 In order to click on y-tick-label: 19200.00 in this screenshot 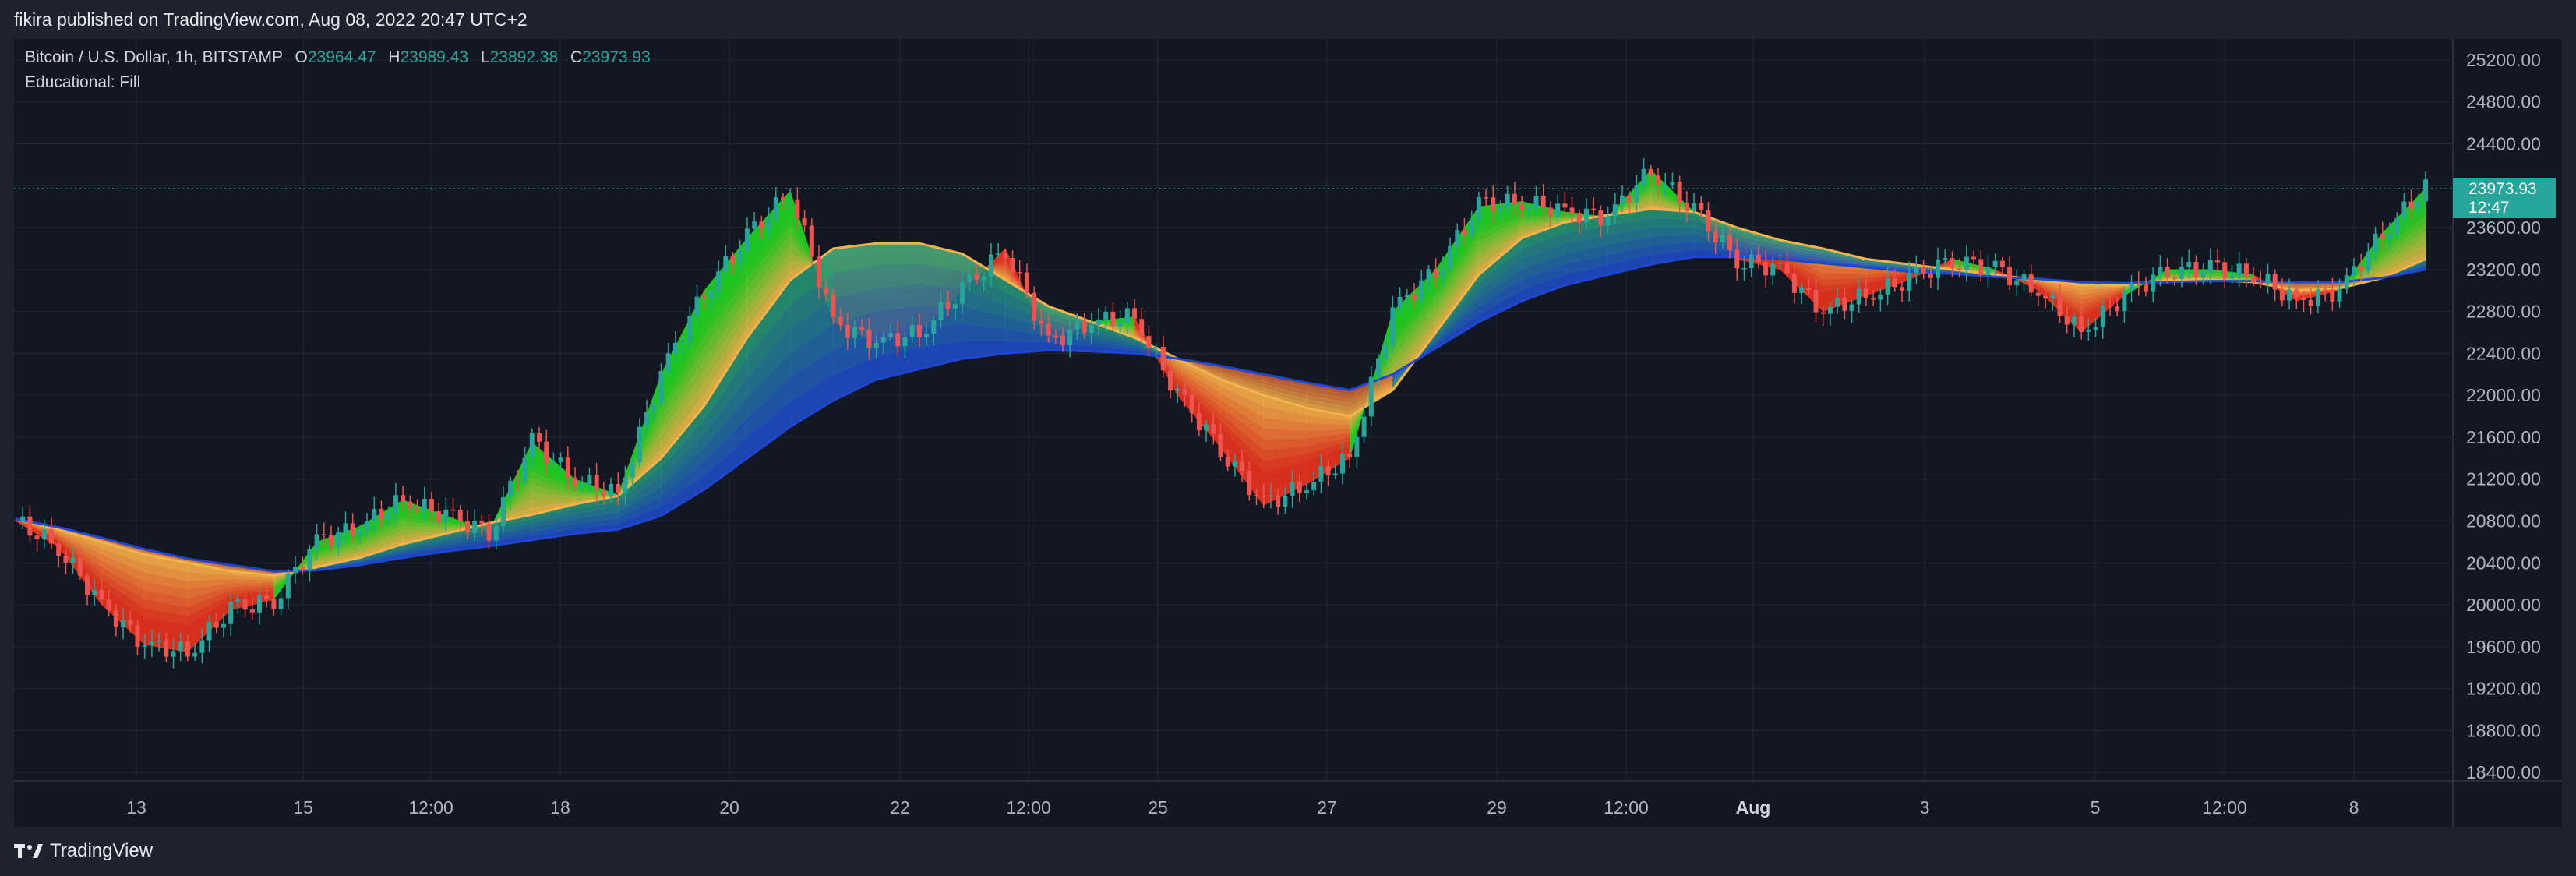, I will do `click(2503, 689)`.